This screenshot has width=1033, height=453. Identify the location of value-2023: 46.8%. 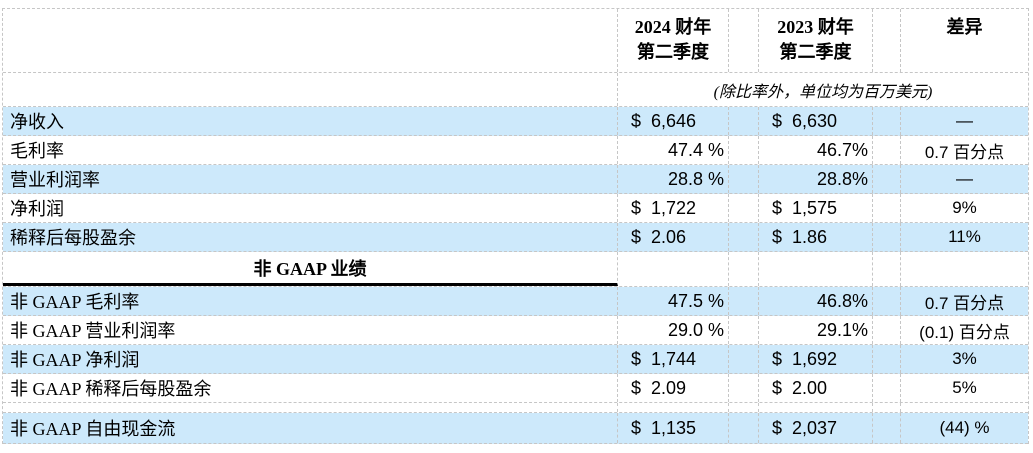
(816, 301).